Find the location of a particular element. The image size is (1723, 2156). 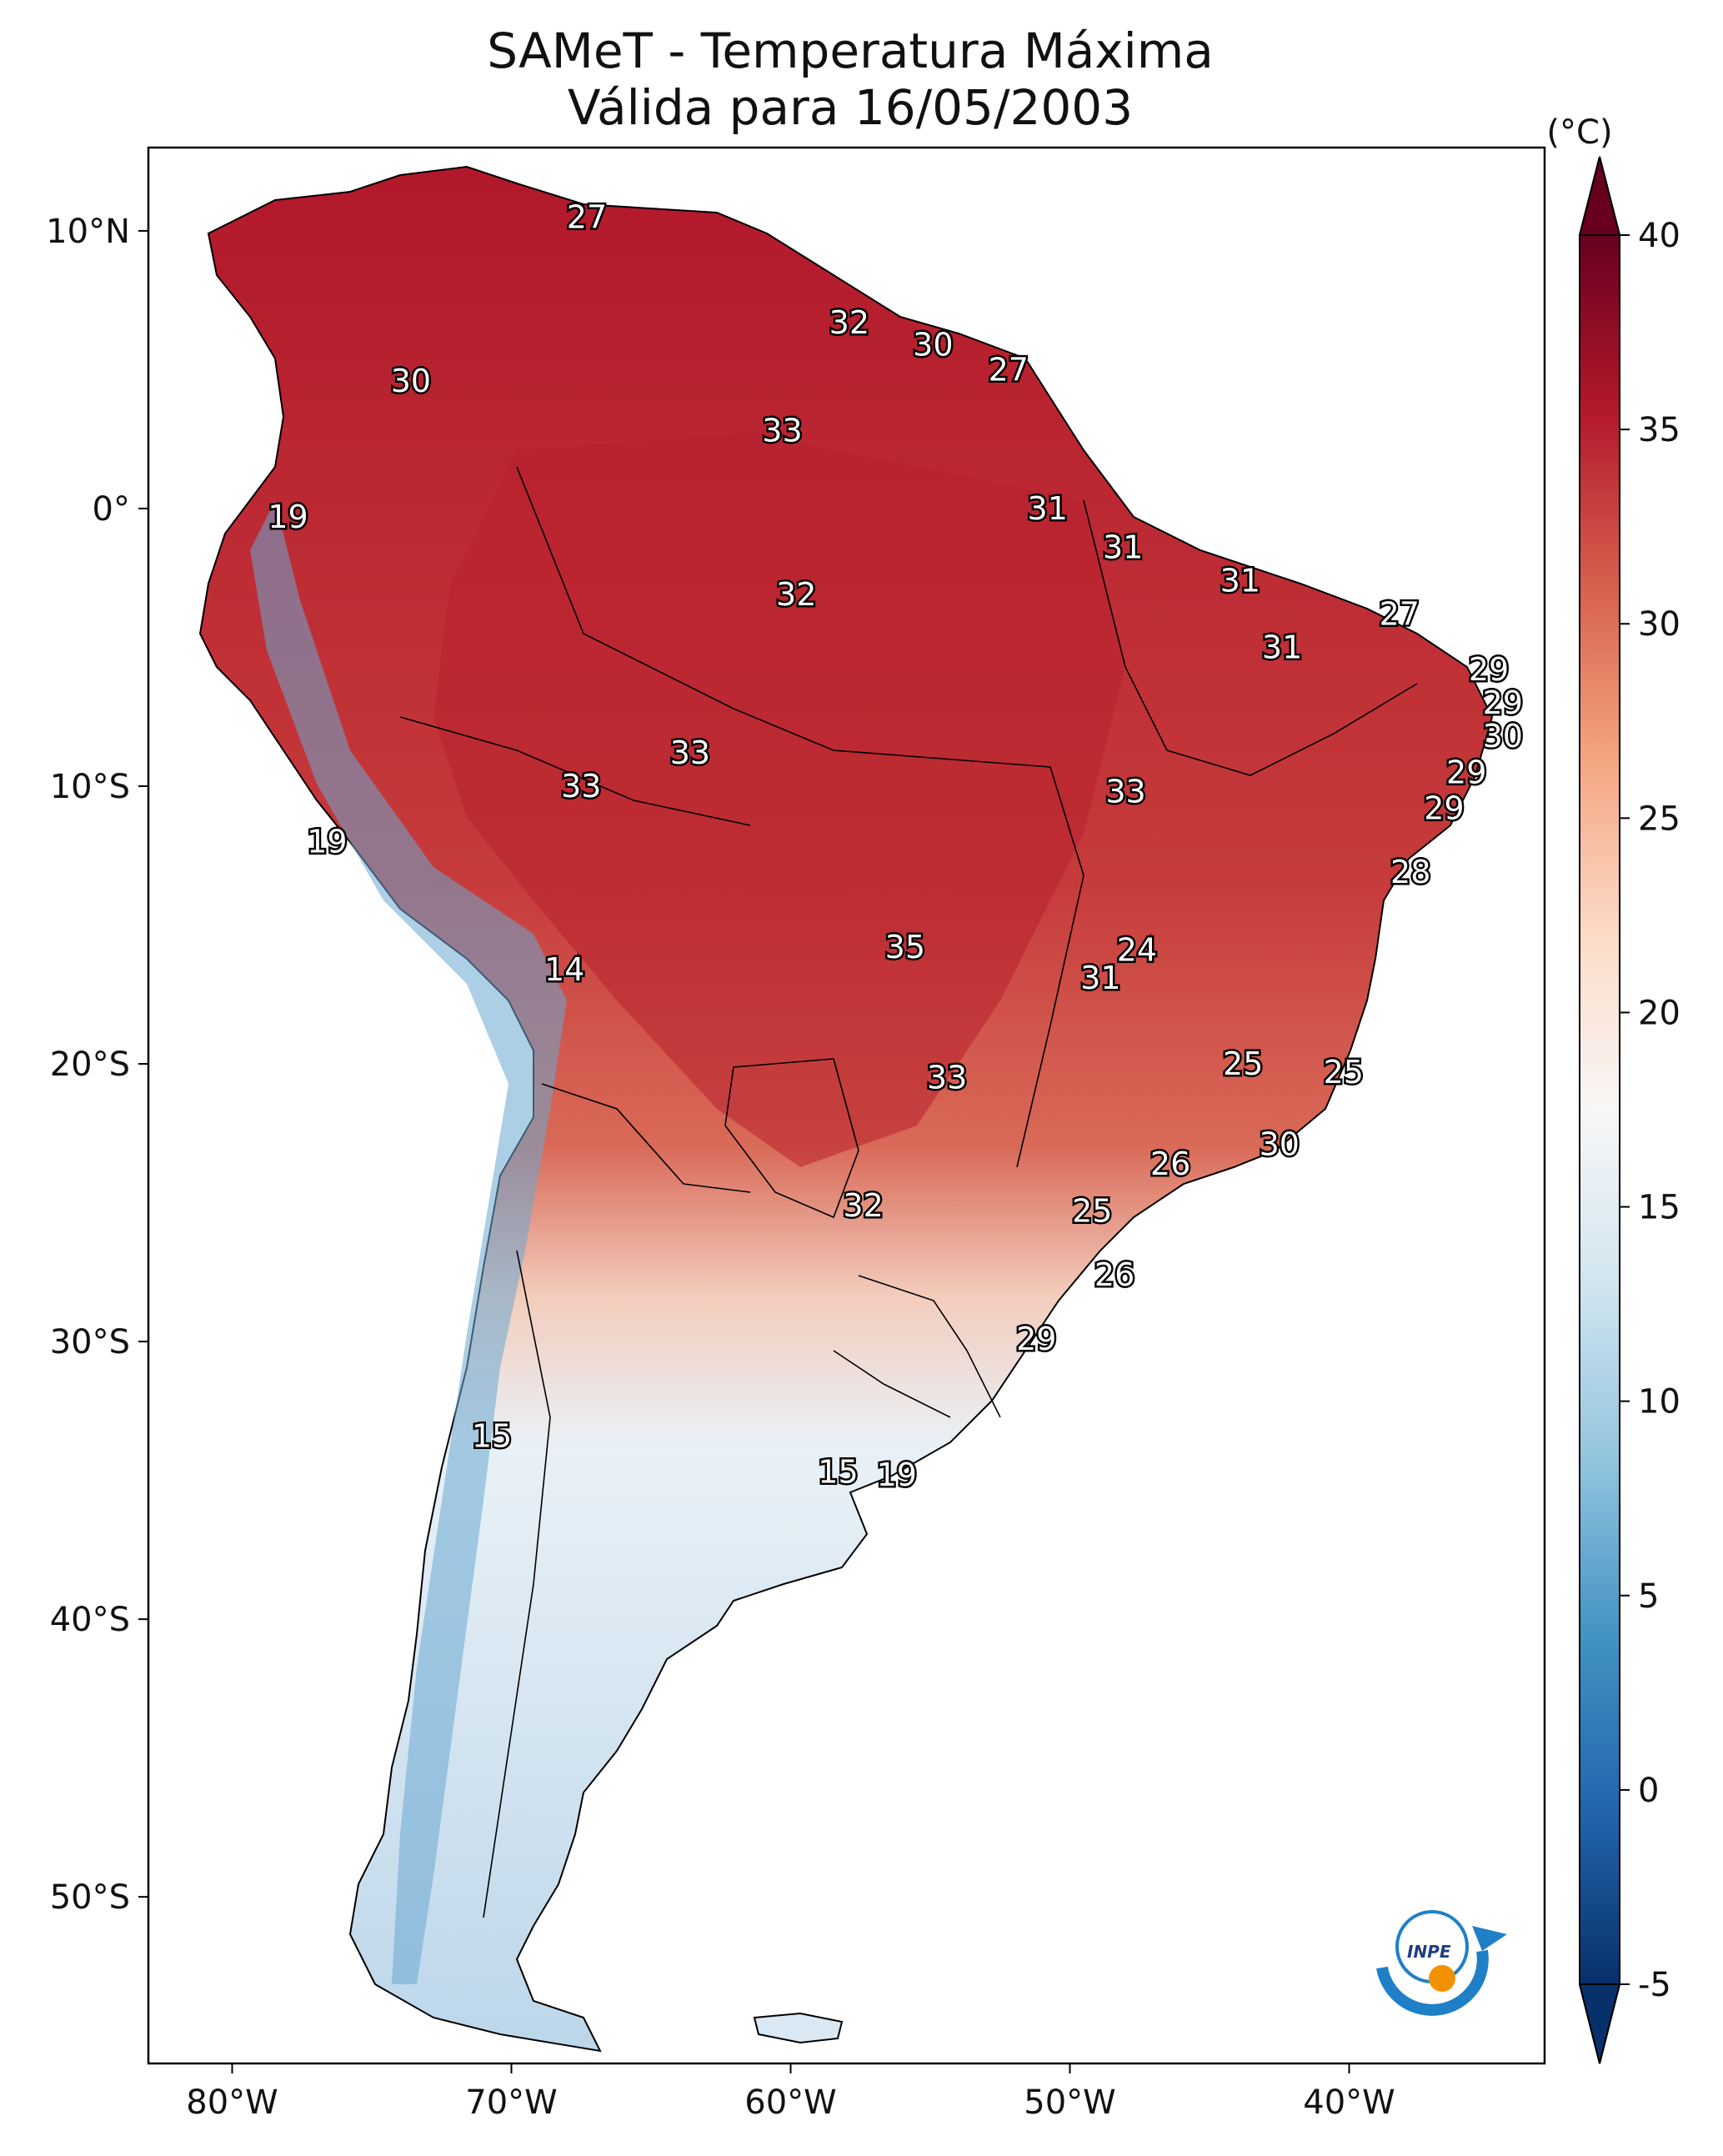

temperature-contour-label: 24 is located at coordinates (1137, 949).